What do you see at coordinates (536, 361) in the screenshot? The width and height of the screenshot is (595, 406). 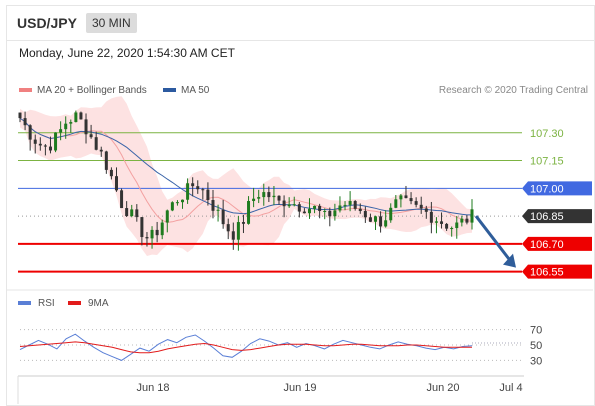 I see `rsi-tick-30: 30` at bounding box center [536, 361].